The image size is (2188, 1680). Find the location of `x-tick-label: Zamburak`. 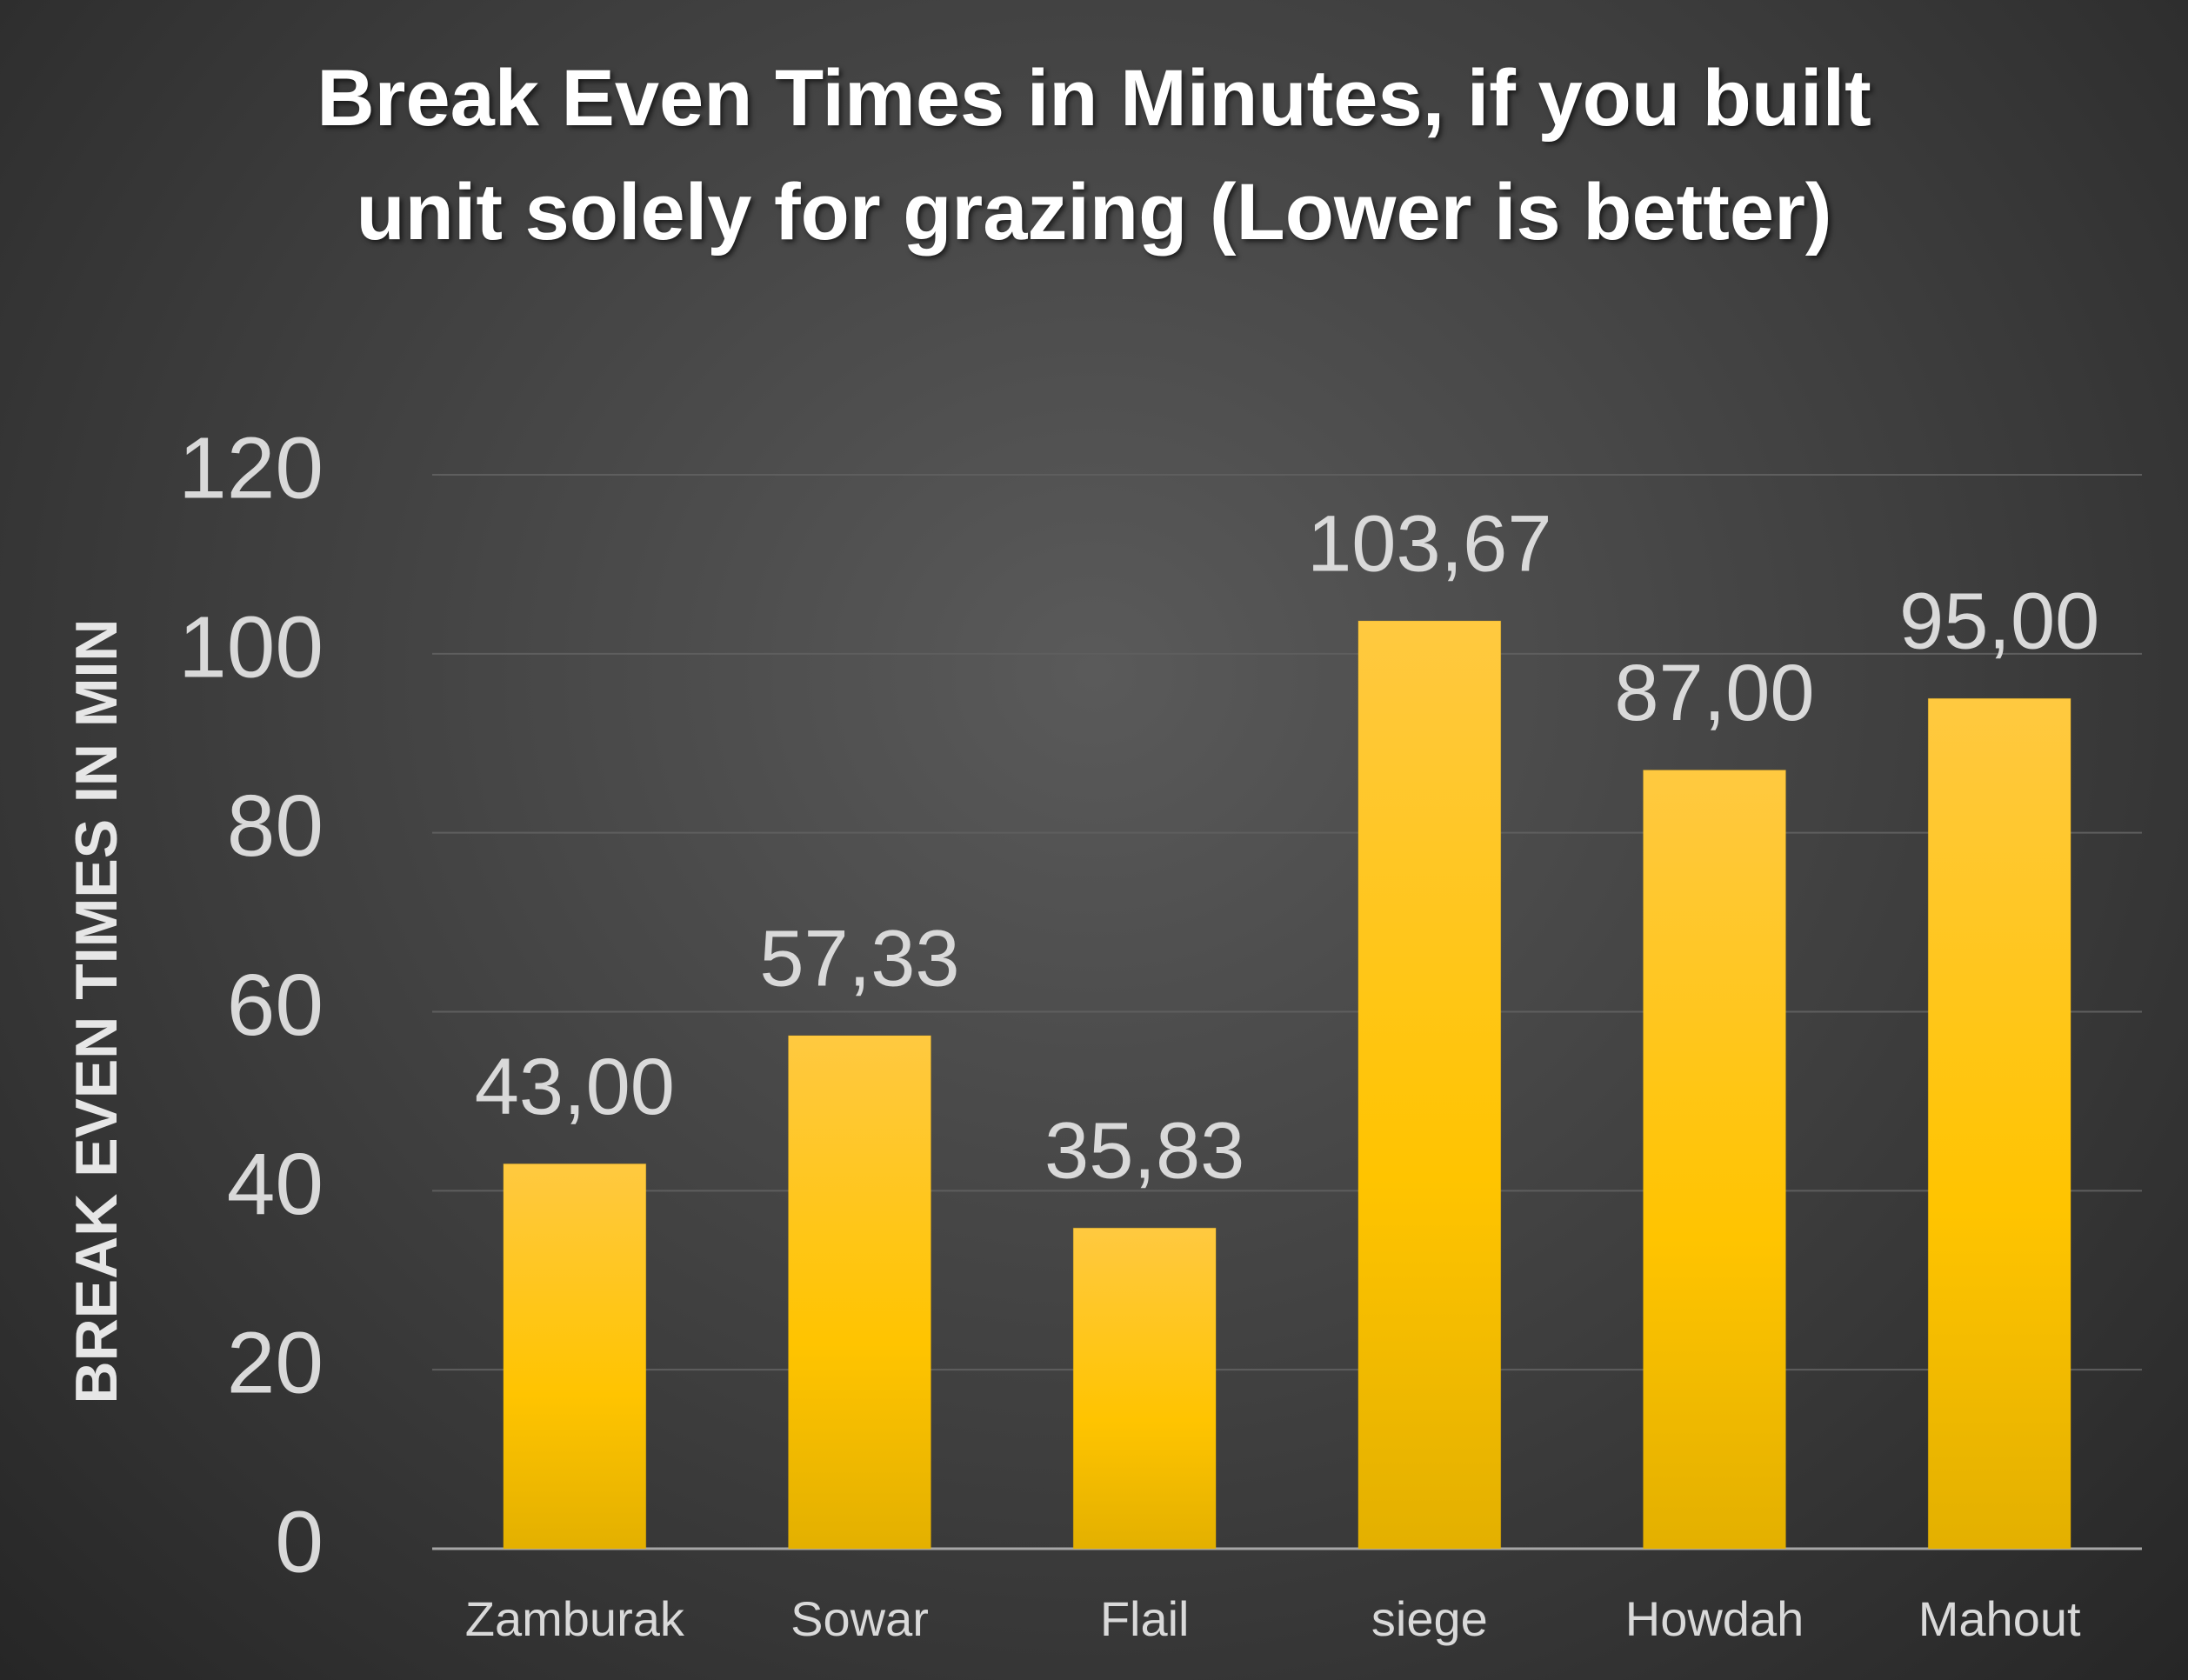

x-tick-label: Zamburak is located at coordinates (575, 1618).